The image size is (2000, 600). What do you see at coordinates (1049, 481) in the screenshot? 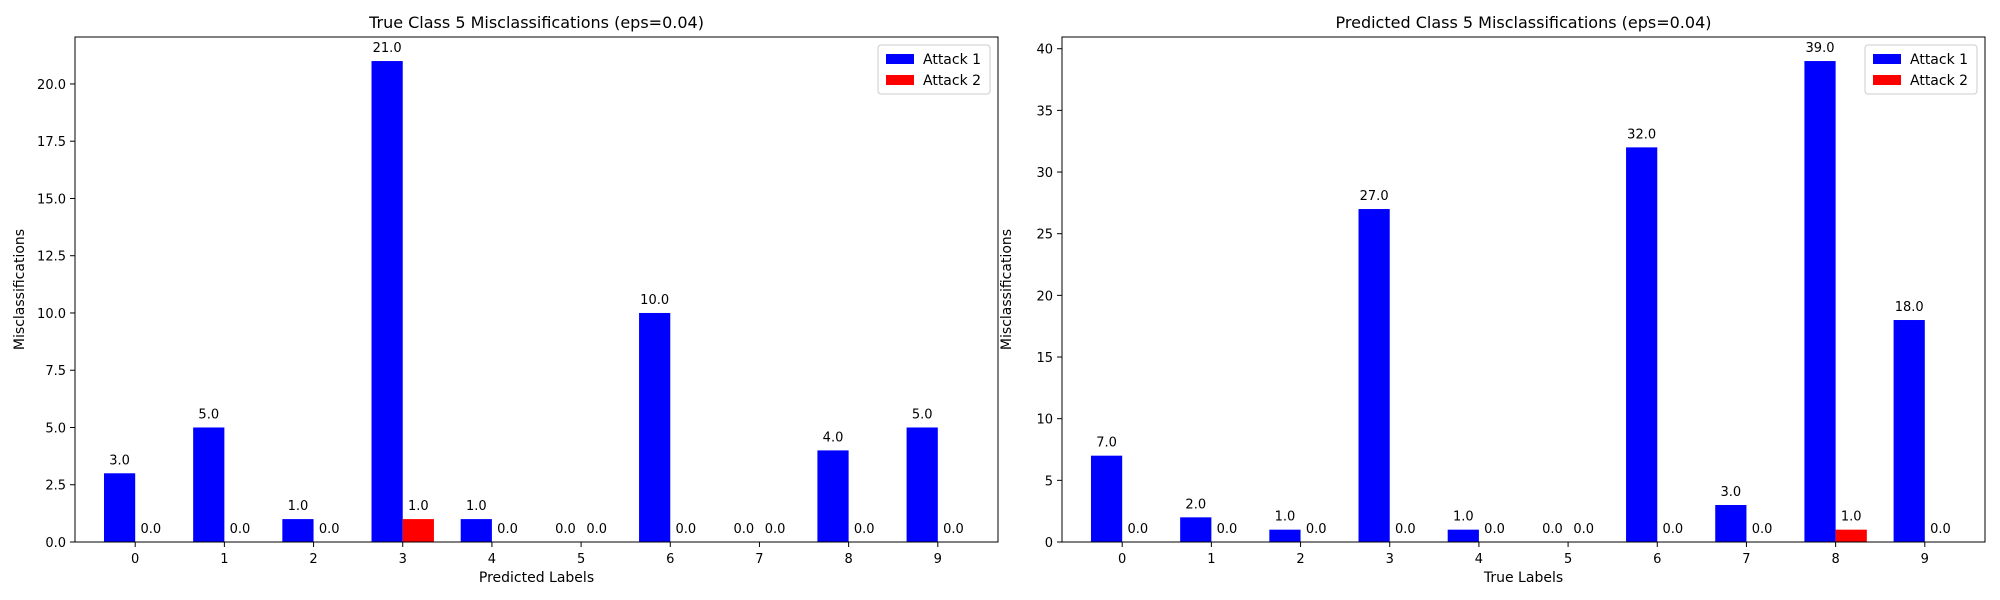
I see `y-tick-label: 5` at bounding box center [1049, 481].